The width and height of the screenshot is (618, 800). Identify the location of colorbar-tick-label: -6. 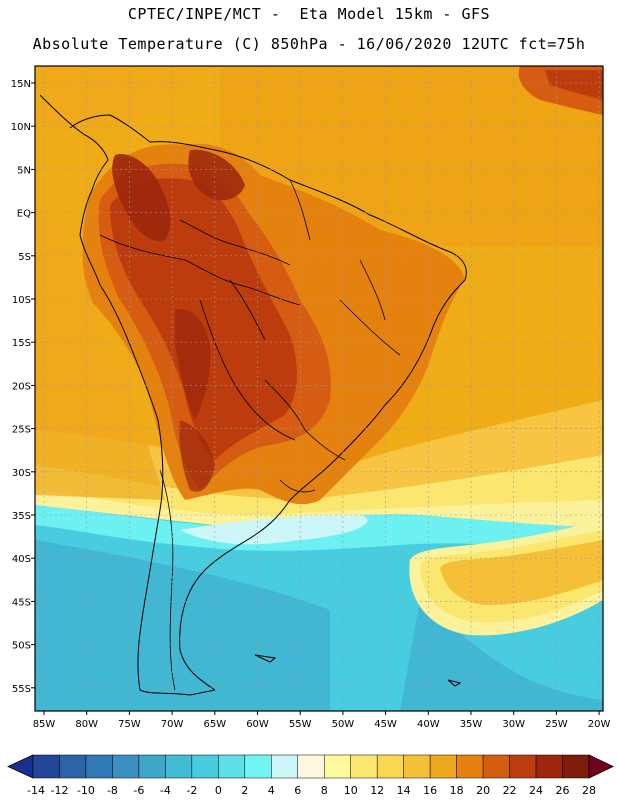
(138, 790).